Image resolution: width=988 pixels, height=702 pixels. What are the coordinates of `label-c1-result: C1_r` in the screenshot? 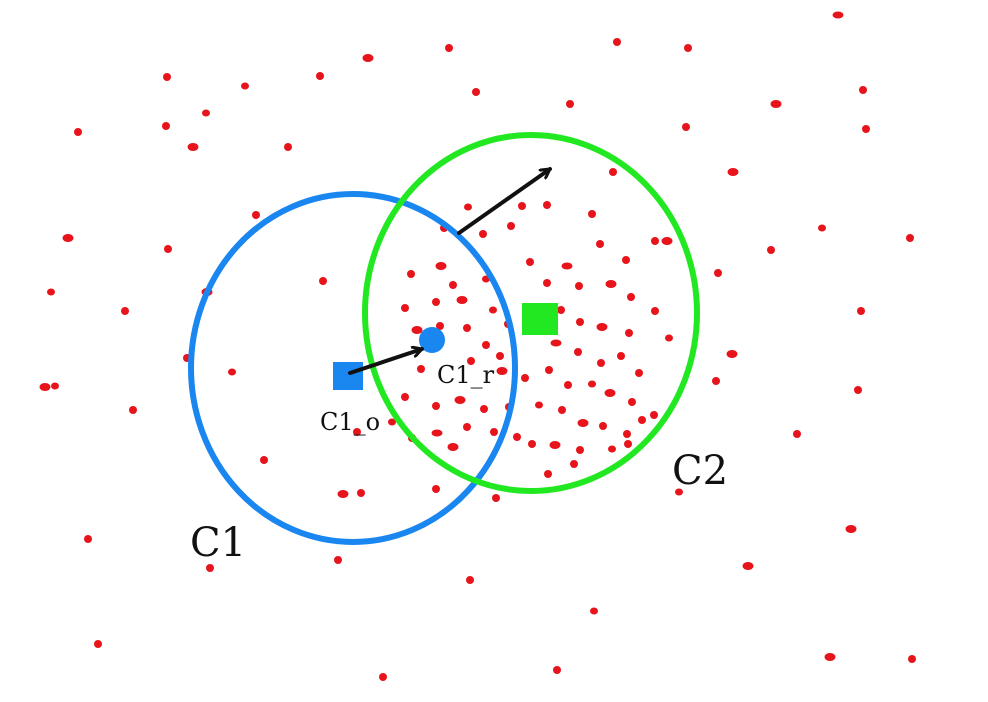 It's located at (466, 375).